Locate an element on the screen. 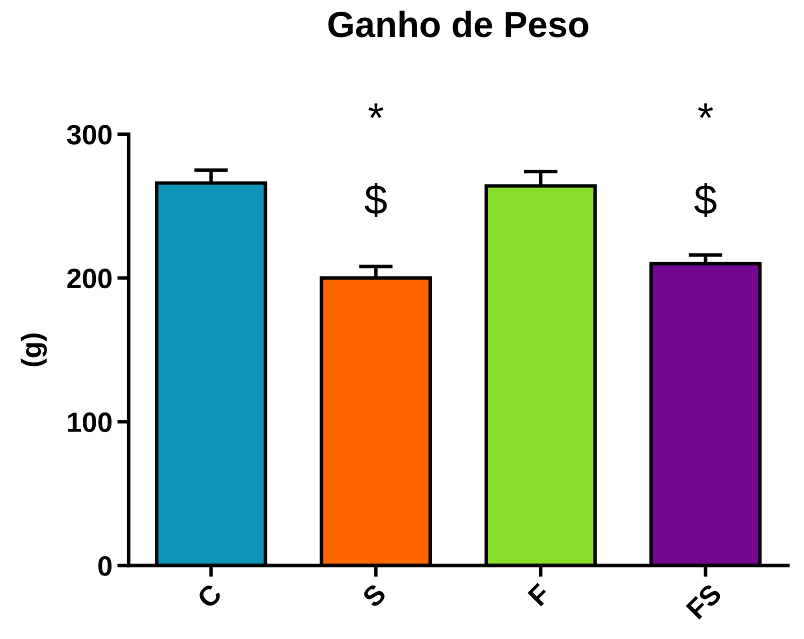 The image size is (804, 639). y-tick-label: 300 is located at coordinates (89, 134).